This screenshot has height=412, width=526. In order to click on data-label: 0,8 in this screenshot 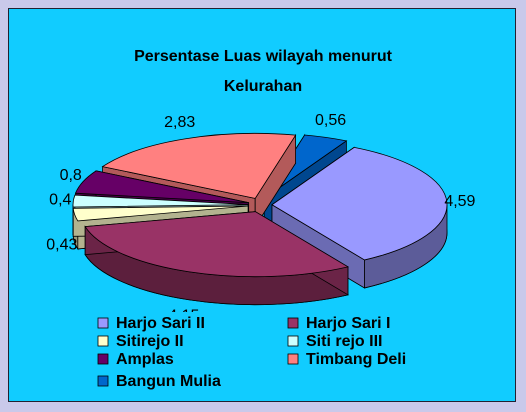, I will do `click(71, 175)`.